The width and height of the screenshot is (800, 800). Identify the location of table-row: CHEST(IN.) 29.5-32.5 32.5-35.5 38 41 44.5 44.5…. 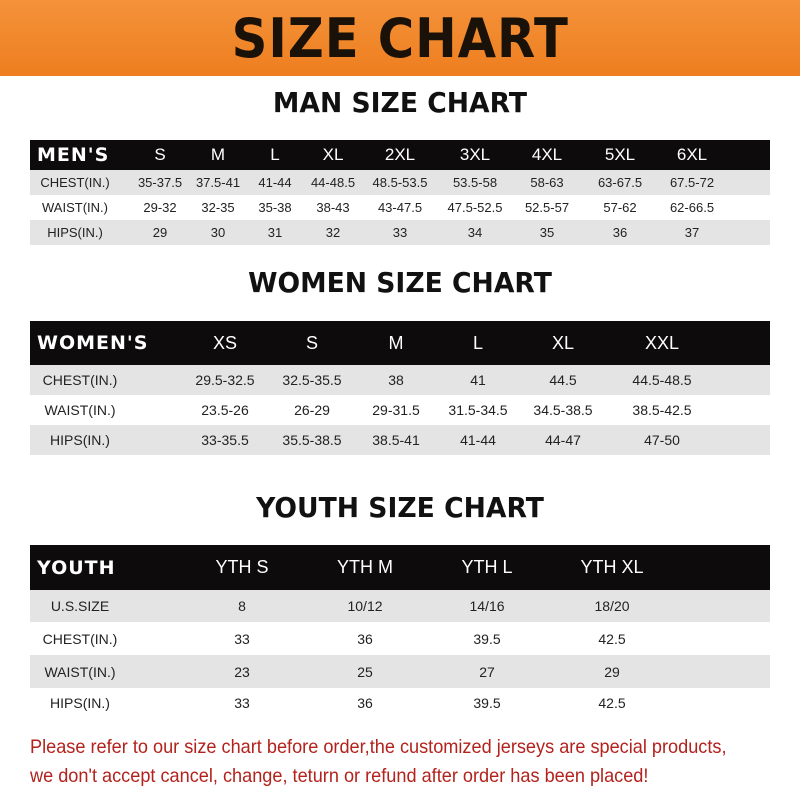
(400, 380).